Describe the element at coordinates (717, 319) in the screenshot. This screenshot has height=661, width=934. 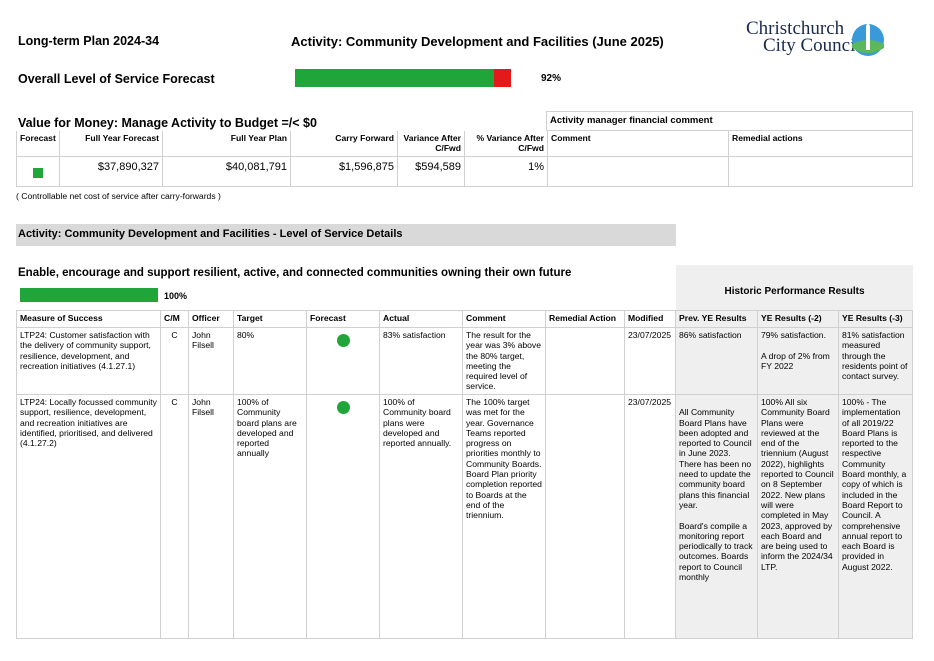
I see `column-header: Prev. YE Results` at that location.